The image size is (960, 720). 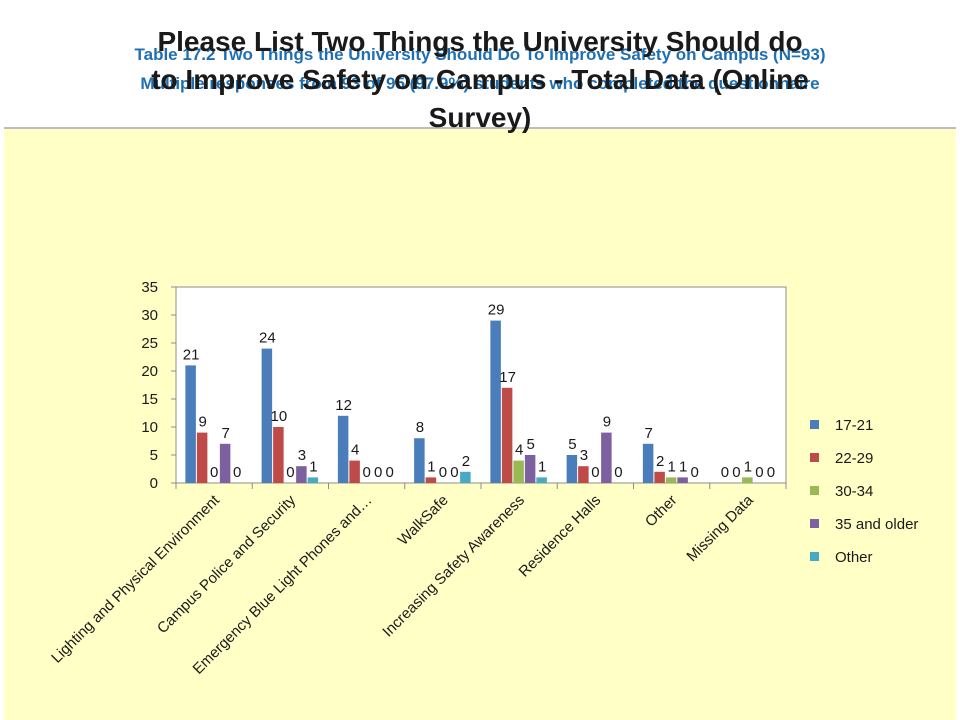 I want to click on data-label: 17, so click(x=507, y=377).